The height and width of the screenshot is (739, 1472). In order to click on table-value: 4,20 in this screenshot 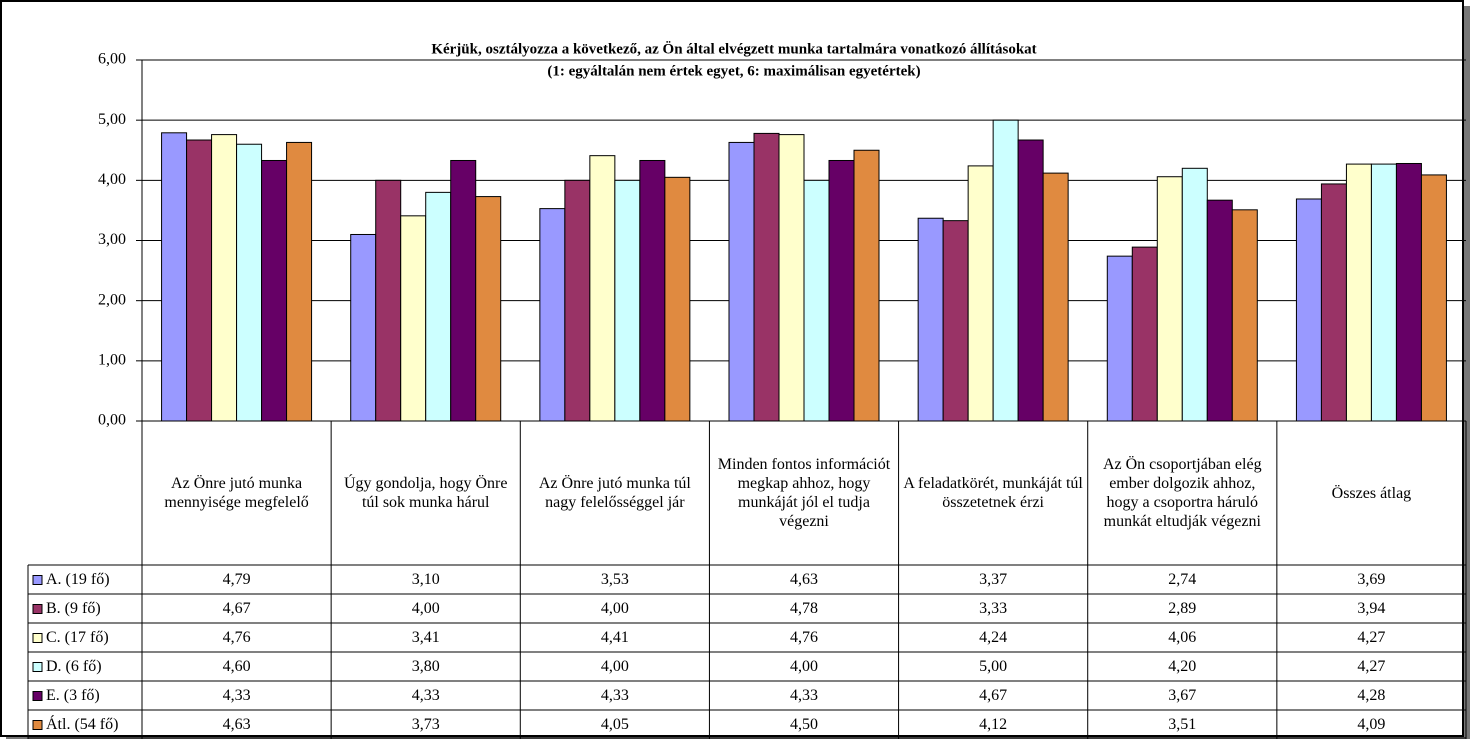, I will do `click(1182, 666)`.